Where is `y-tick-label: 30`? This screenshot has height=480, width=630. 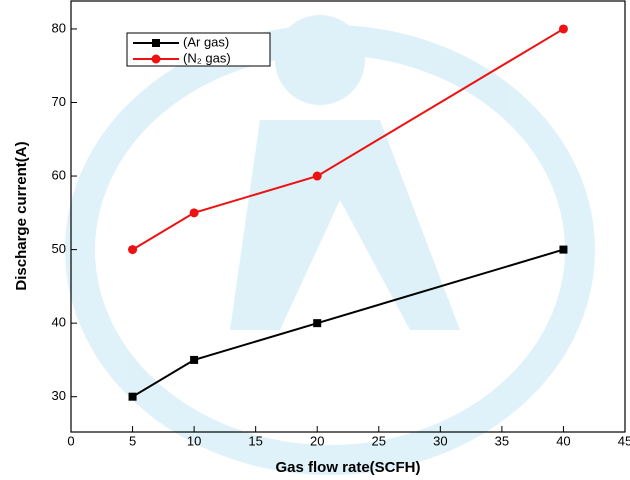 y-tick-label: 30 is located at coordinates (59, 395).